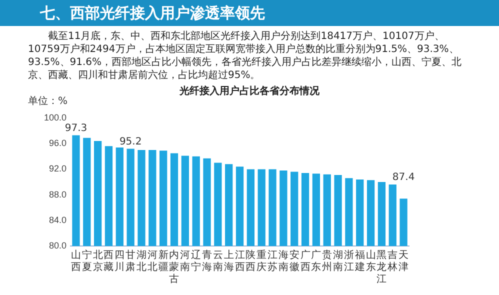 The width and height of the screenshot is (499, 295). What do you see at coordinates (109, 261) in the screenshot?
I see `x-tick-label: 西藏` at bounding box center [109, 261].